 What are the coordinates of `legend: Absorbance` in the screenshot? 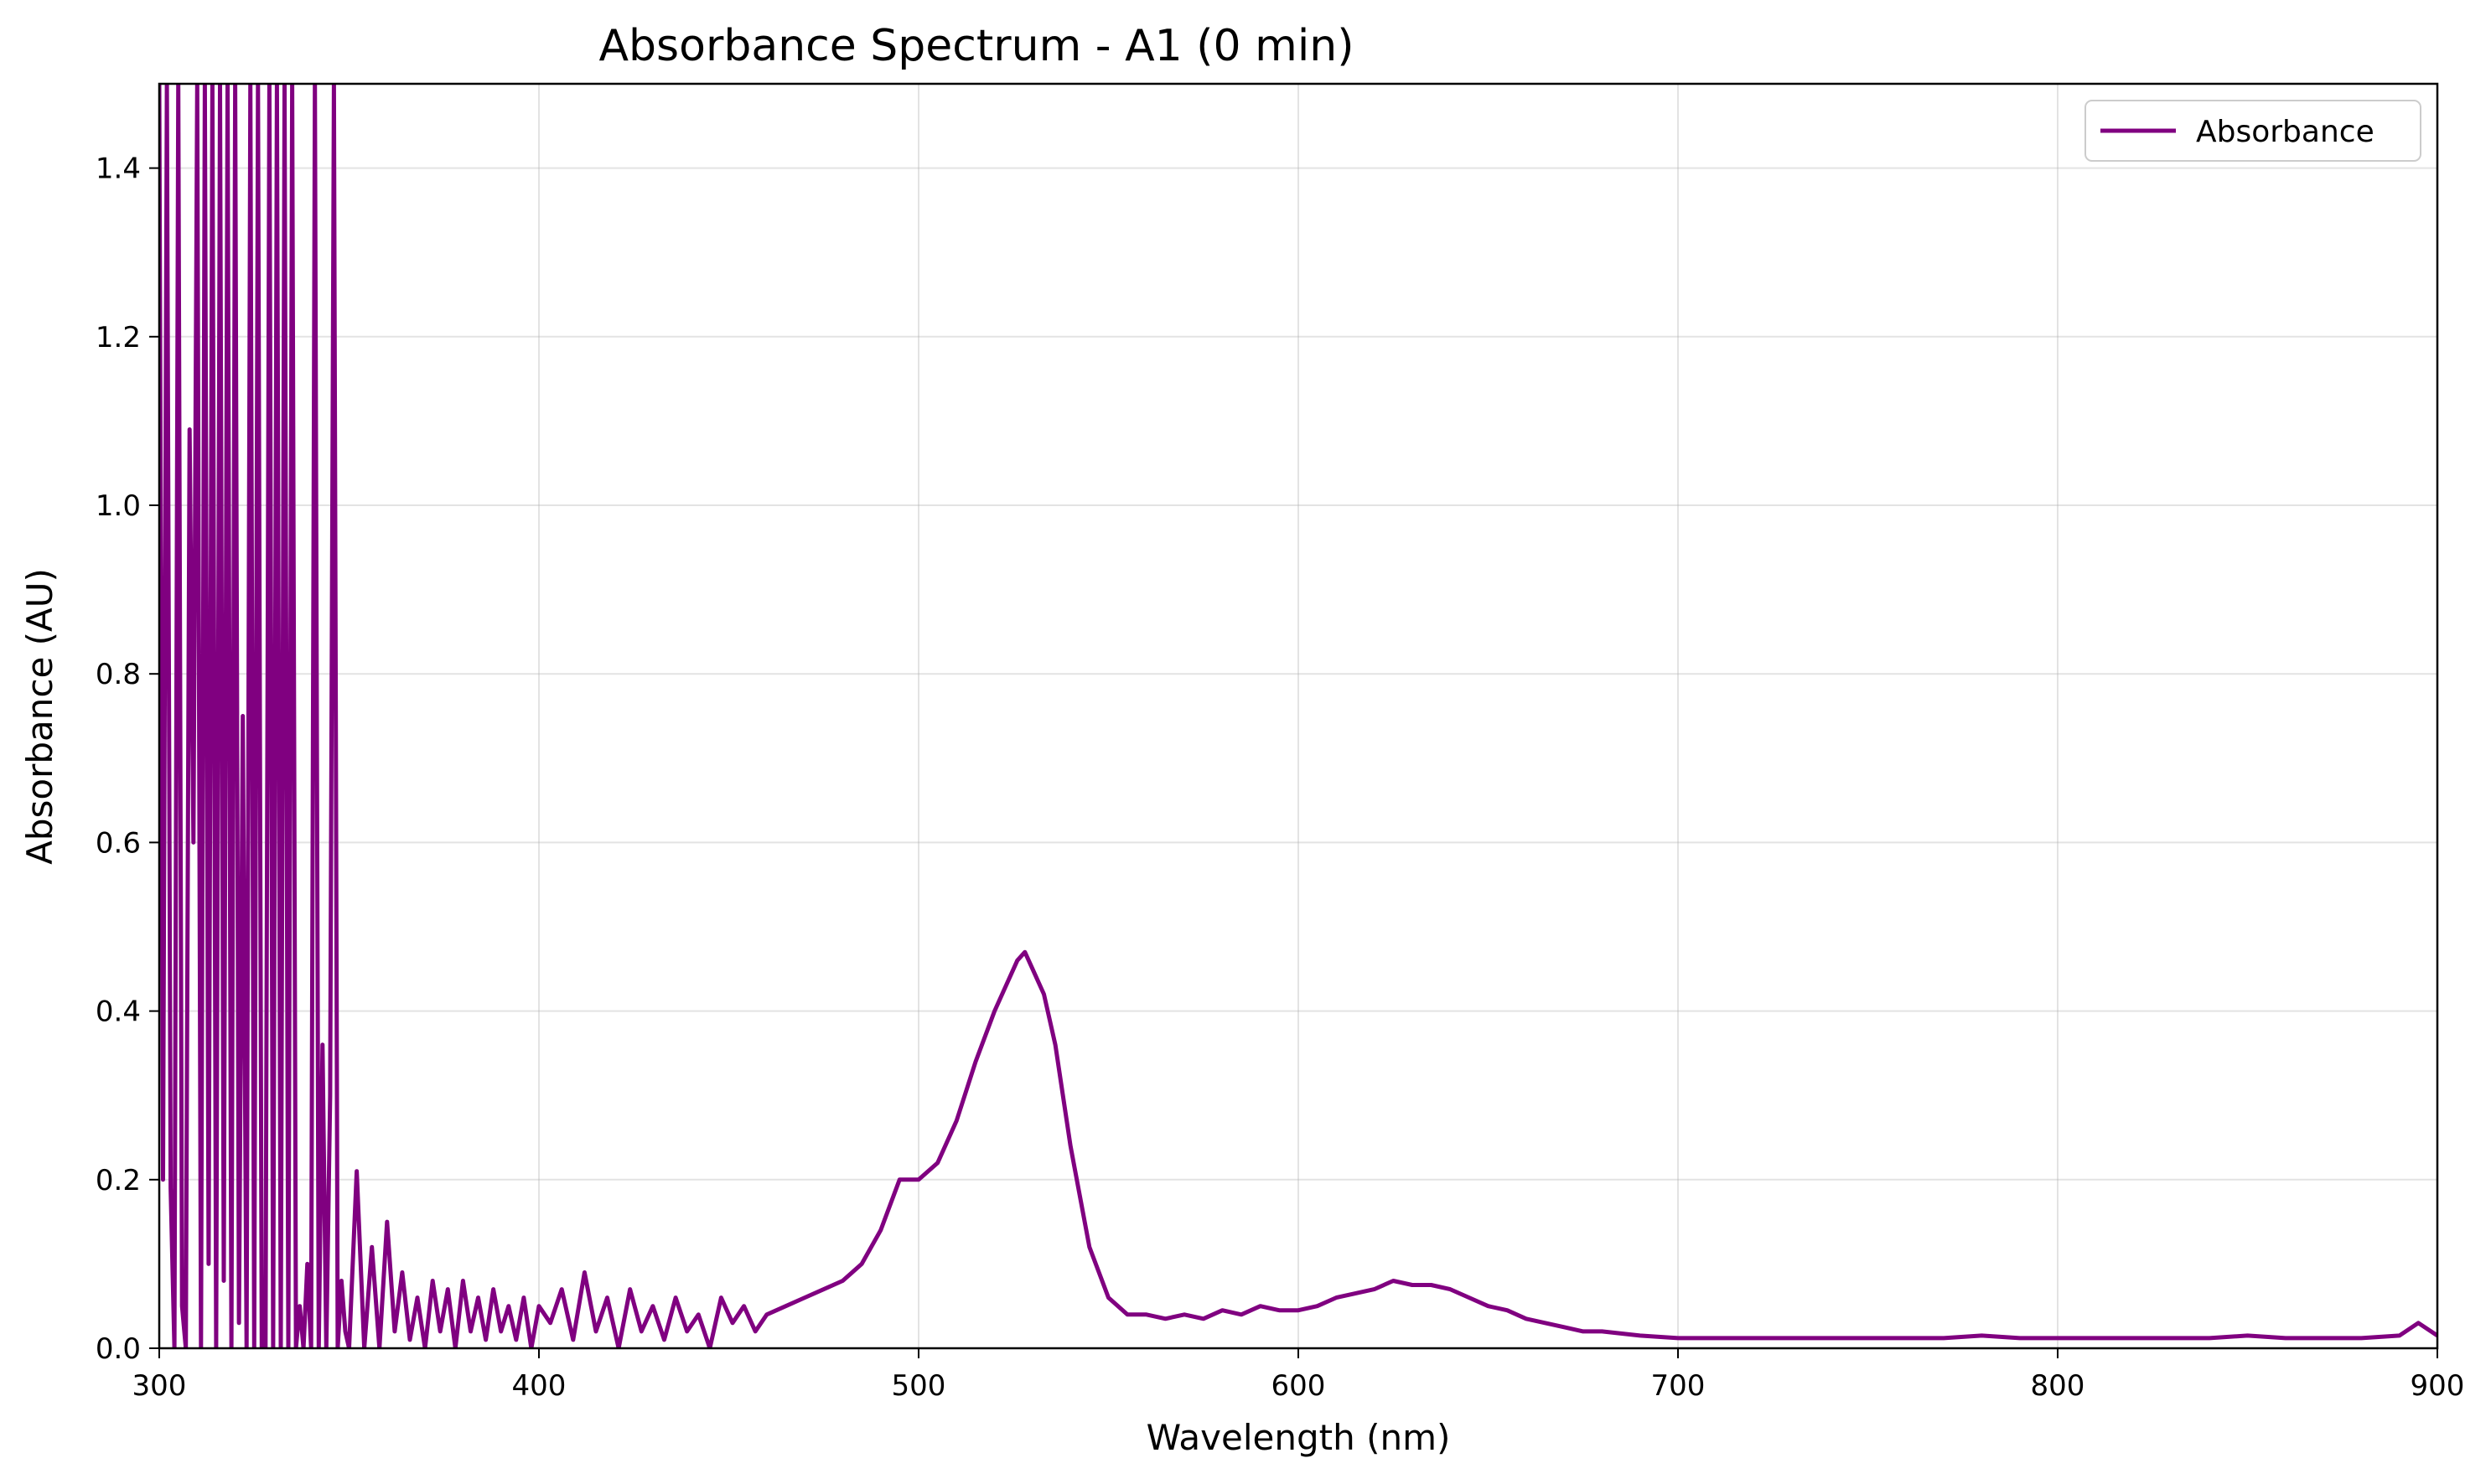 It's located at (2252, 131).